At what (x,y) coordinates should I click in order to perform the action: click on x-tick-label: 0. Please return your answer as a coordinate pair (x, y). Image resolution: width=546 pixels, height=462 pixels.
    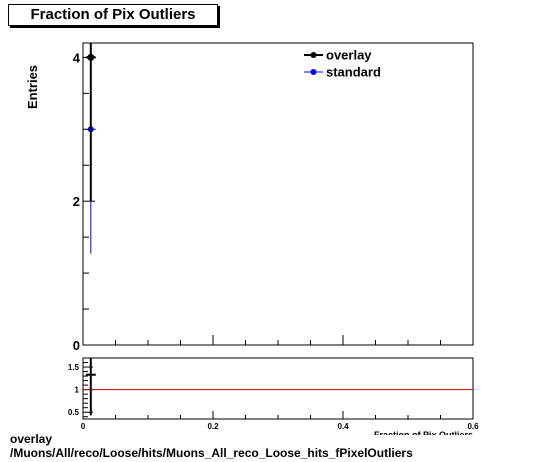
    Looking at the image, I should click on (83, 426).